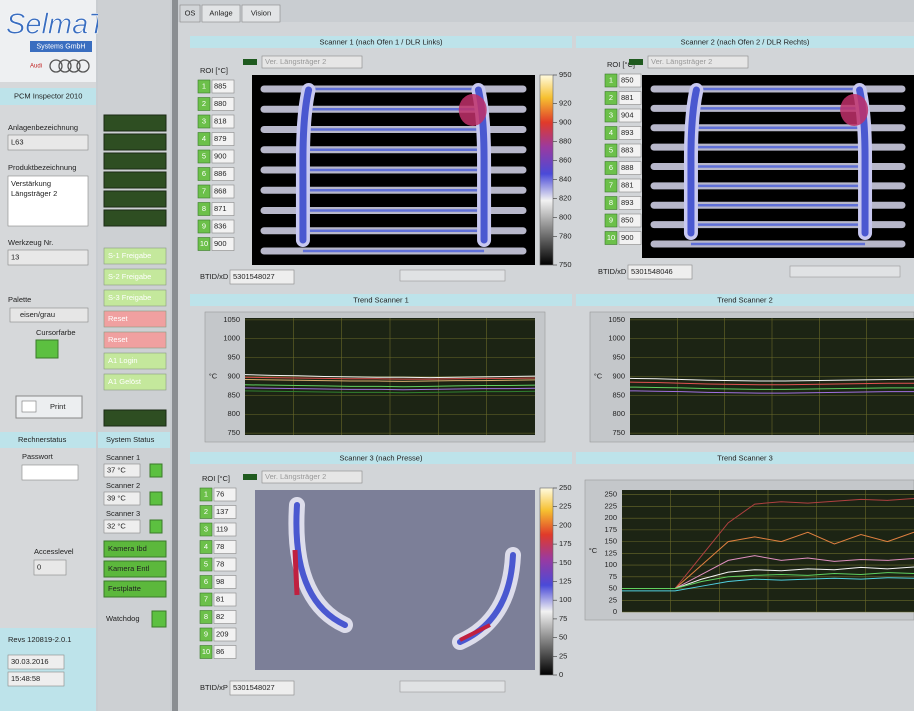 Image resolution: width=914 pixels, height=711 pixels. What do you see at coordinates (565, 140) in the screenshot?
I see `color-tick-label: 880` at bounding box center [565, 140].